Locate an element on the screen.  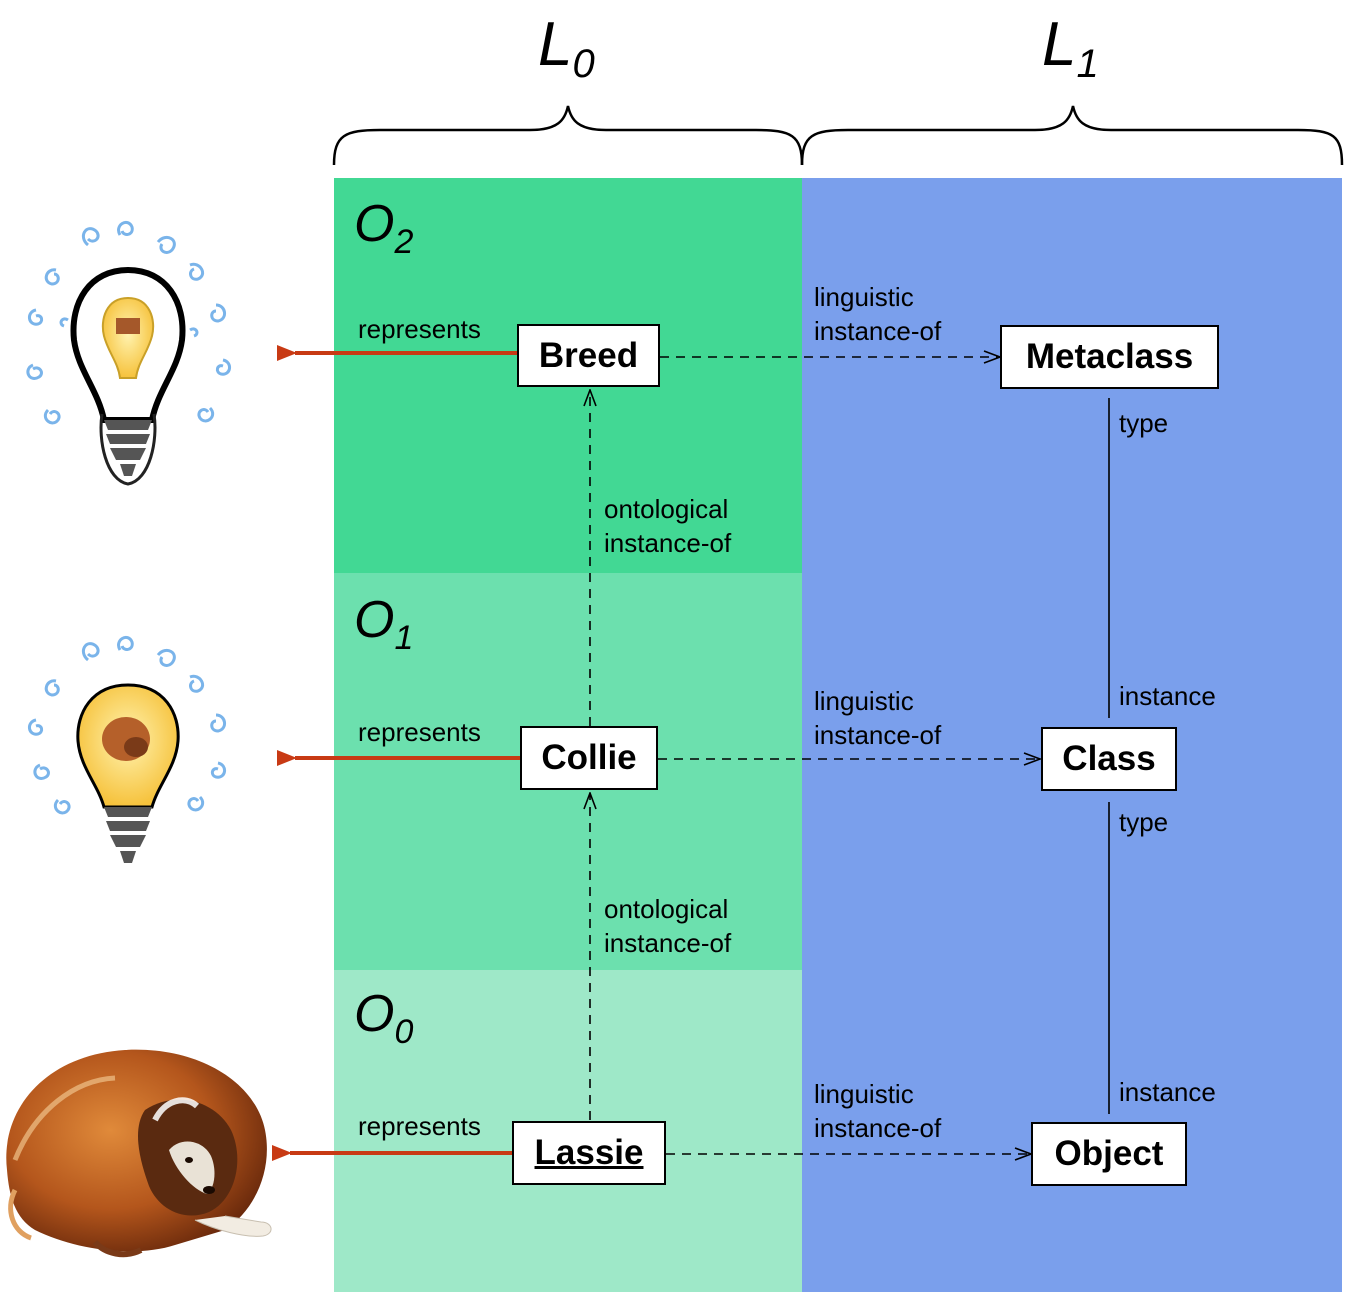
instance-label-object: instance is located at coordinates (1167, 1092).